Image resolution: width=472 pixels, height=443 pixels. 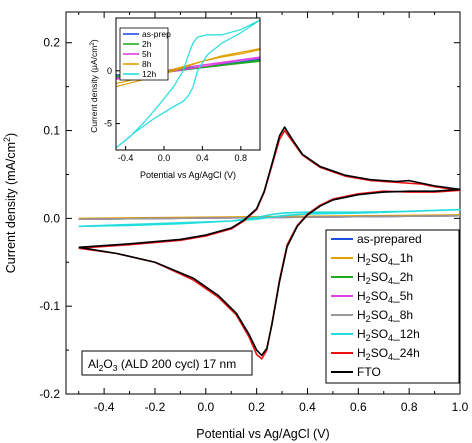 What do you see at coordinates (389, 239) in the screenshot?
I see `legend-label: as-prepared` at bounding box center [389, 239].